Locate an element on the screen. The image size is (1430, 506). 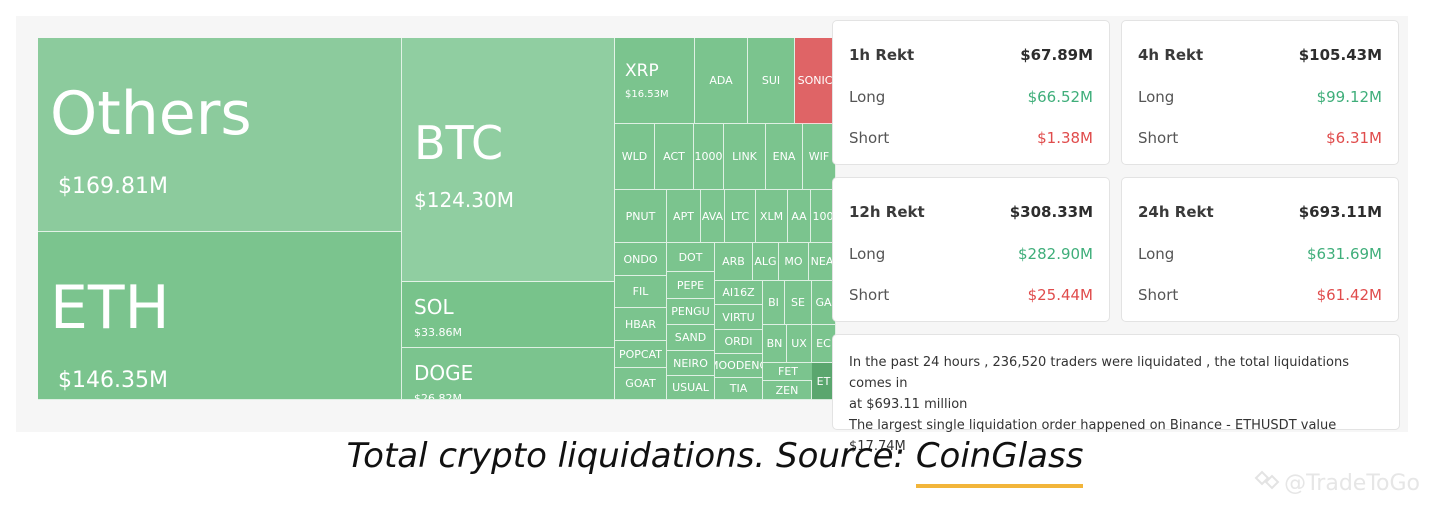
tile-symbol: ADA is located at coordinates (721, 80).